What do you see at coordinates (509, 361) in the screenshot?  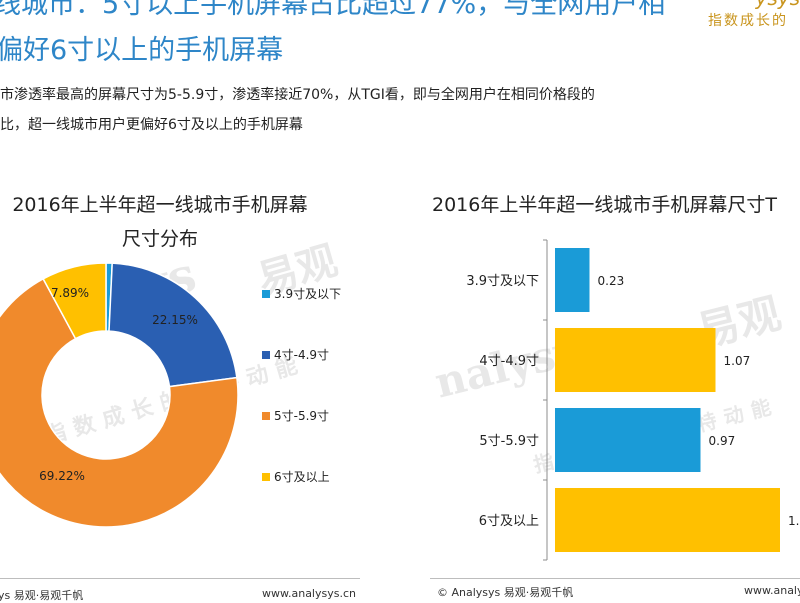 I see `bar-category-label-2: 4寸-4.9寸` at bounding box center [509, 361].